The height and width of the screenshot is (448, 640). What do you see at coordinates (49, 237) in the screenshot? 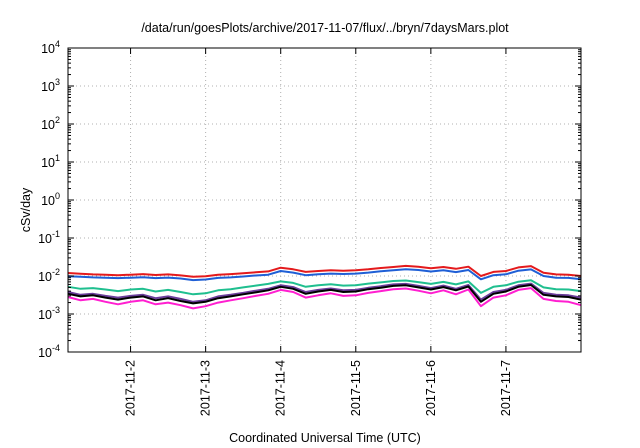
I see `y-tick-label: 10⁻¹` at bounding box center [49, 237].